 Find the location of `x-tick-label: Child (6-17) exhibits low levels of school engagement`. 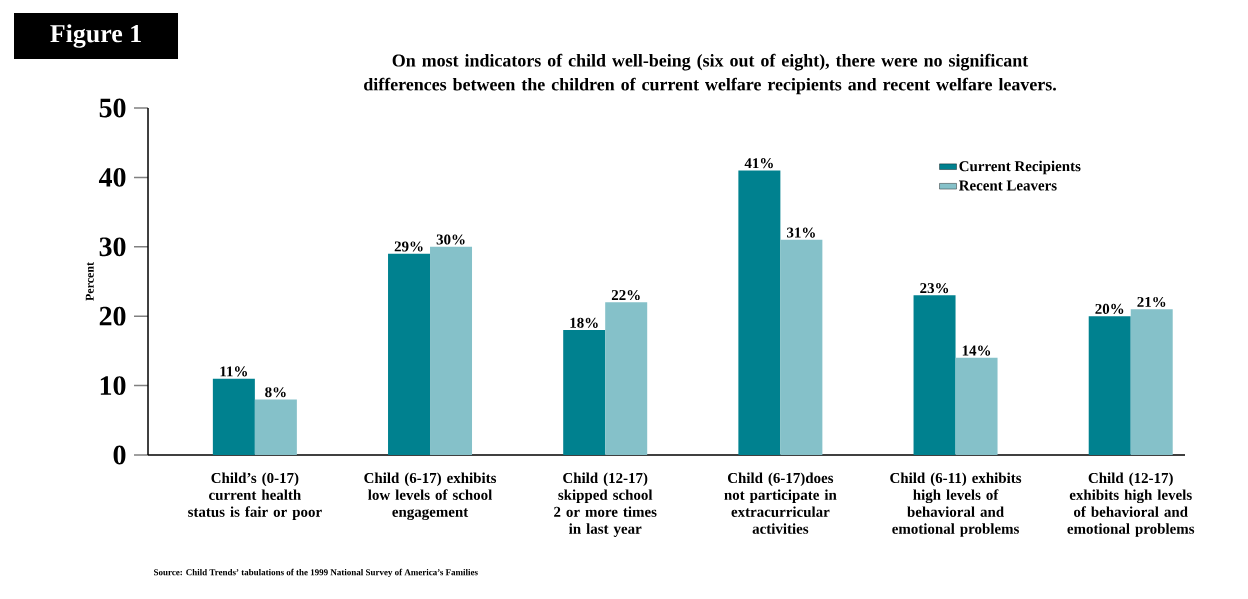

x-tick-label: Child (6-17) exhibits low levels of school engagement is located at coordinates (430, 496).